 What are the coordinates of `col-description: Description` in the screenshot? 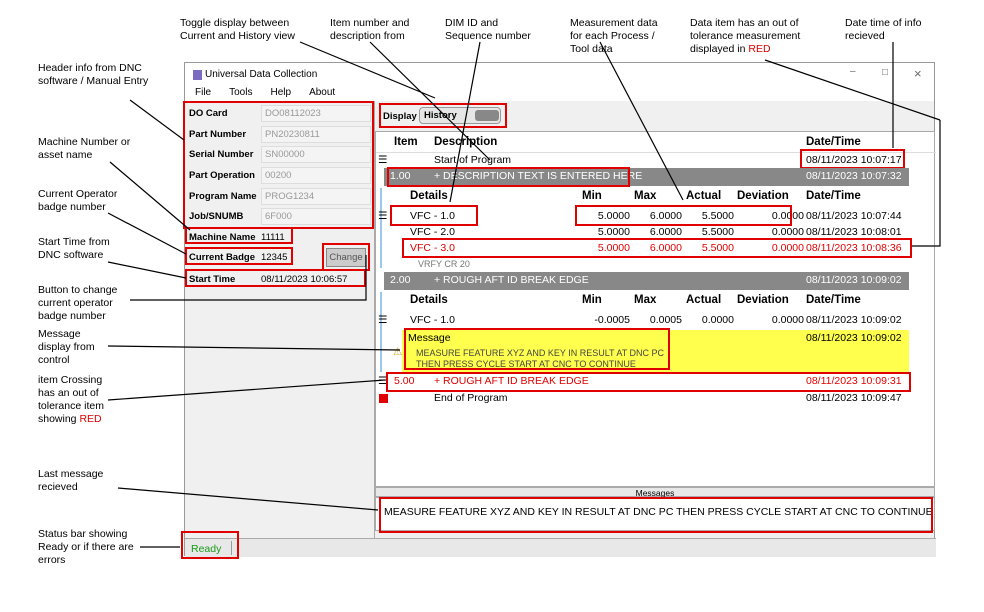 It's located at (466, 142).